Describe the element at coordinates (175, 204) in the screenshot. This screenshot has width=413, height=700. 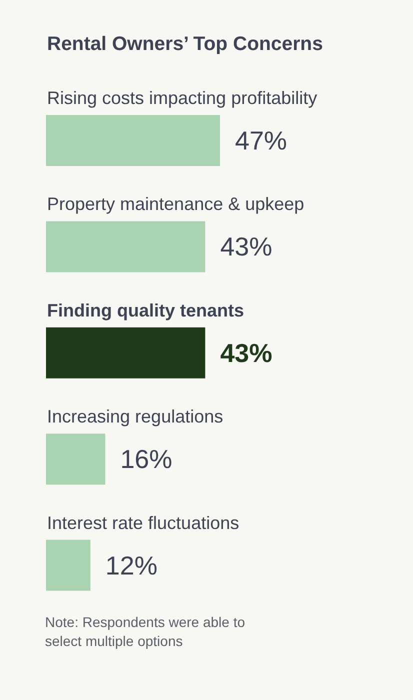
I see `y-tick-label: Property maintenance & upkeep` at that location.